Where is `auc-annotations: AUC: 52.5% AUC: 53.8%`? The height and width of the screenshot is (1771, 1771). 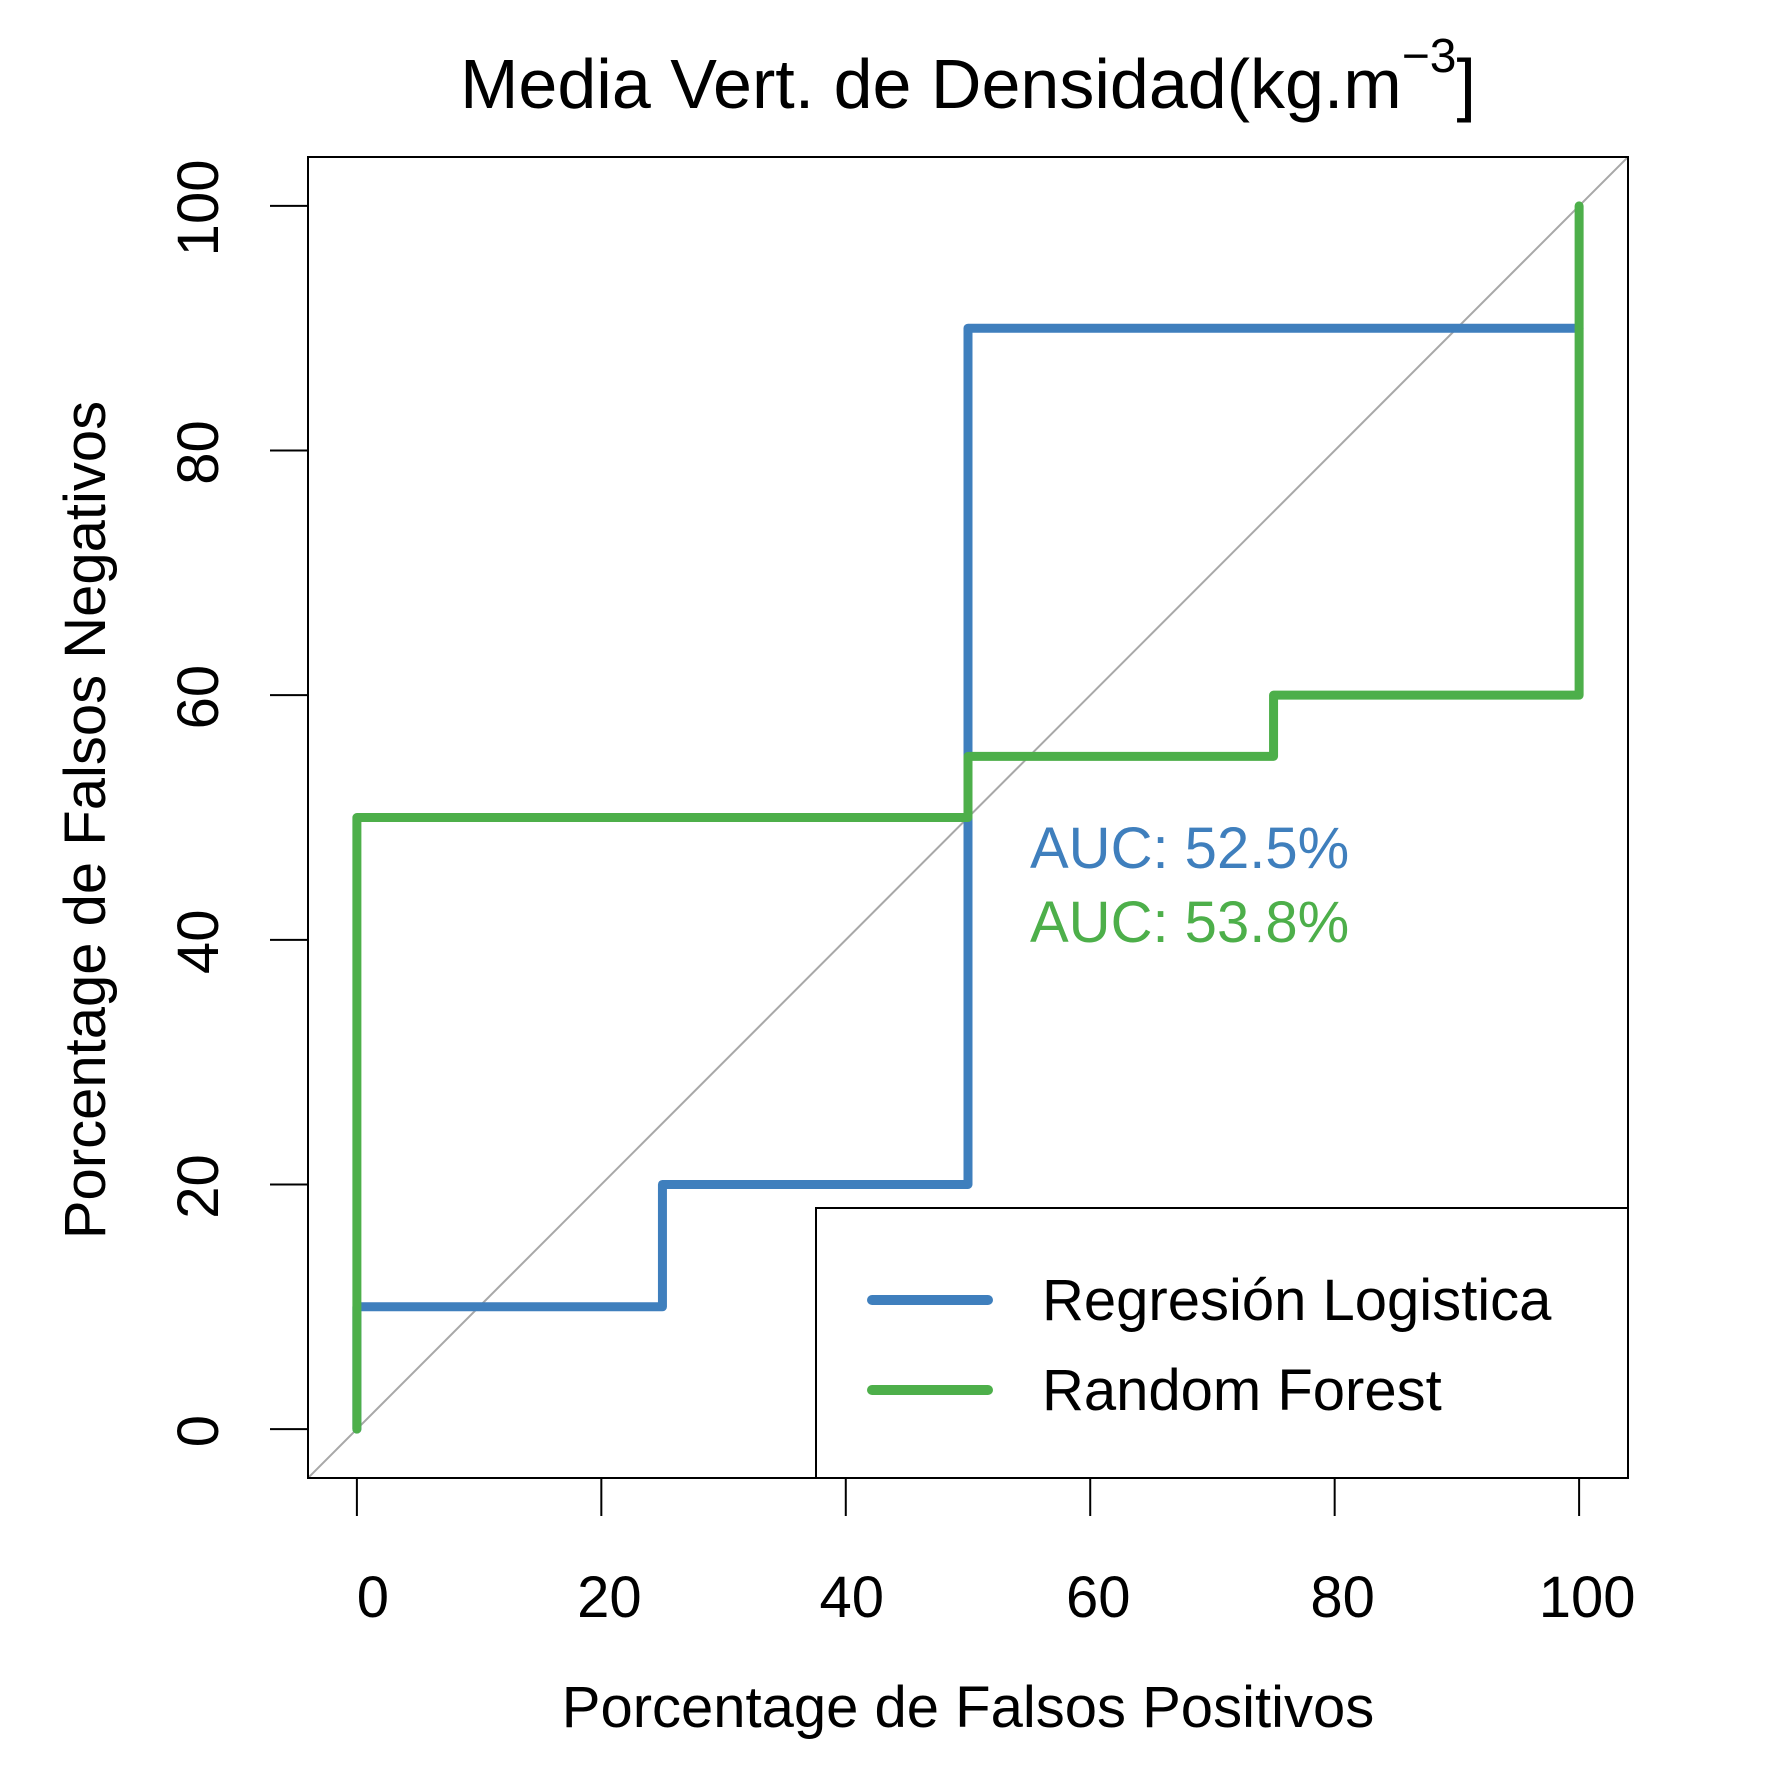 auc-annotations: AUC: 52.5% AUC: 53.8% is located at coordinates (1189, 885).